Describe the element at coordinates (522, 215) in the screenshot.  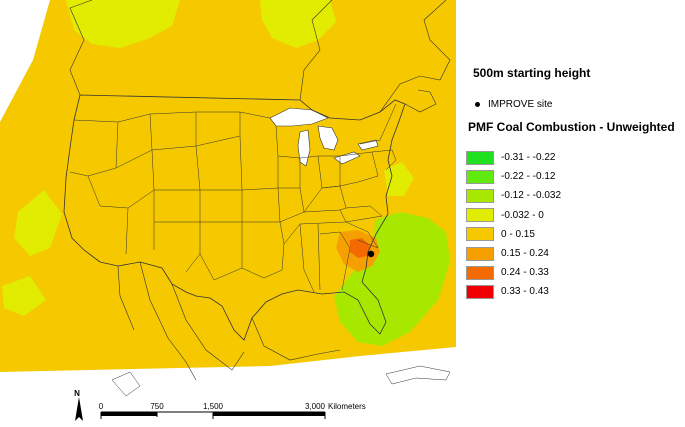
I see `legend-label: -0.032 - 0` at that location.